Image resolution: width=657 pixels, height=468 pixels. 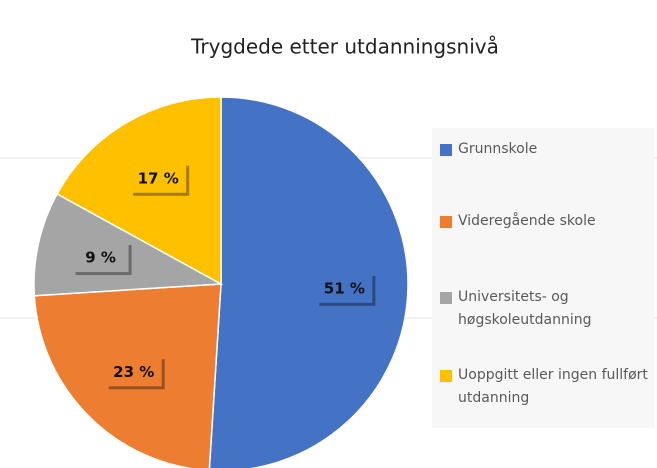 I want to click on legend-label: Universitets- og høgskoleutdanning, so click(x=525, y=308).